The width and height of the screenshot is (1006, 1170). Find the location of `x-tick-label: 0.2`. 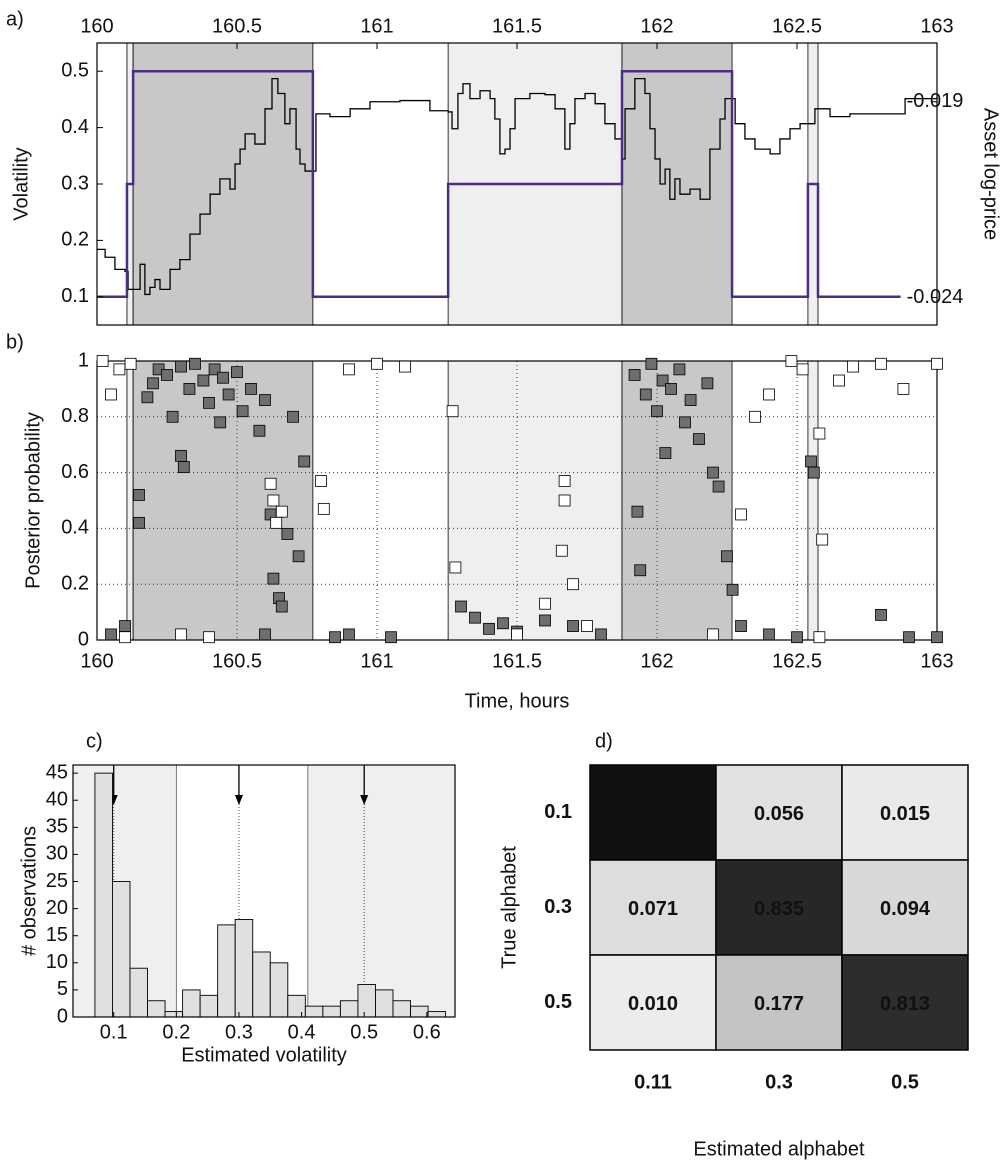

x-tick-label: 0.2 is located at coordinates (176, 1032).